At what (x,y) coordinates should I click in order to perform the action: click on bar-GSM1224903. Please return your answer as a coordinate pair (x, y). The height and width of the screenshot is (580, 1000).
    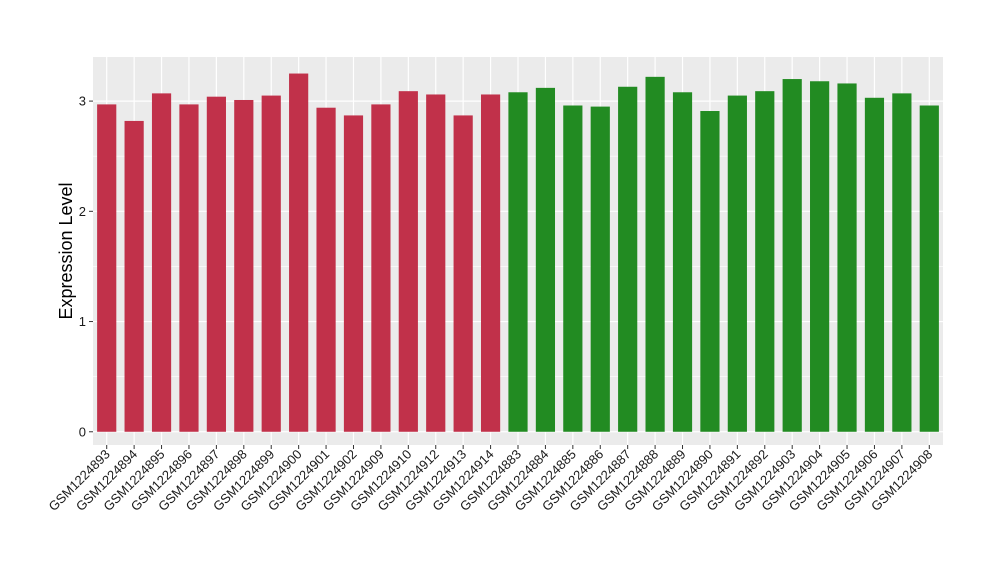
    Looking at the image, I should click on (792, 255).